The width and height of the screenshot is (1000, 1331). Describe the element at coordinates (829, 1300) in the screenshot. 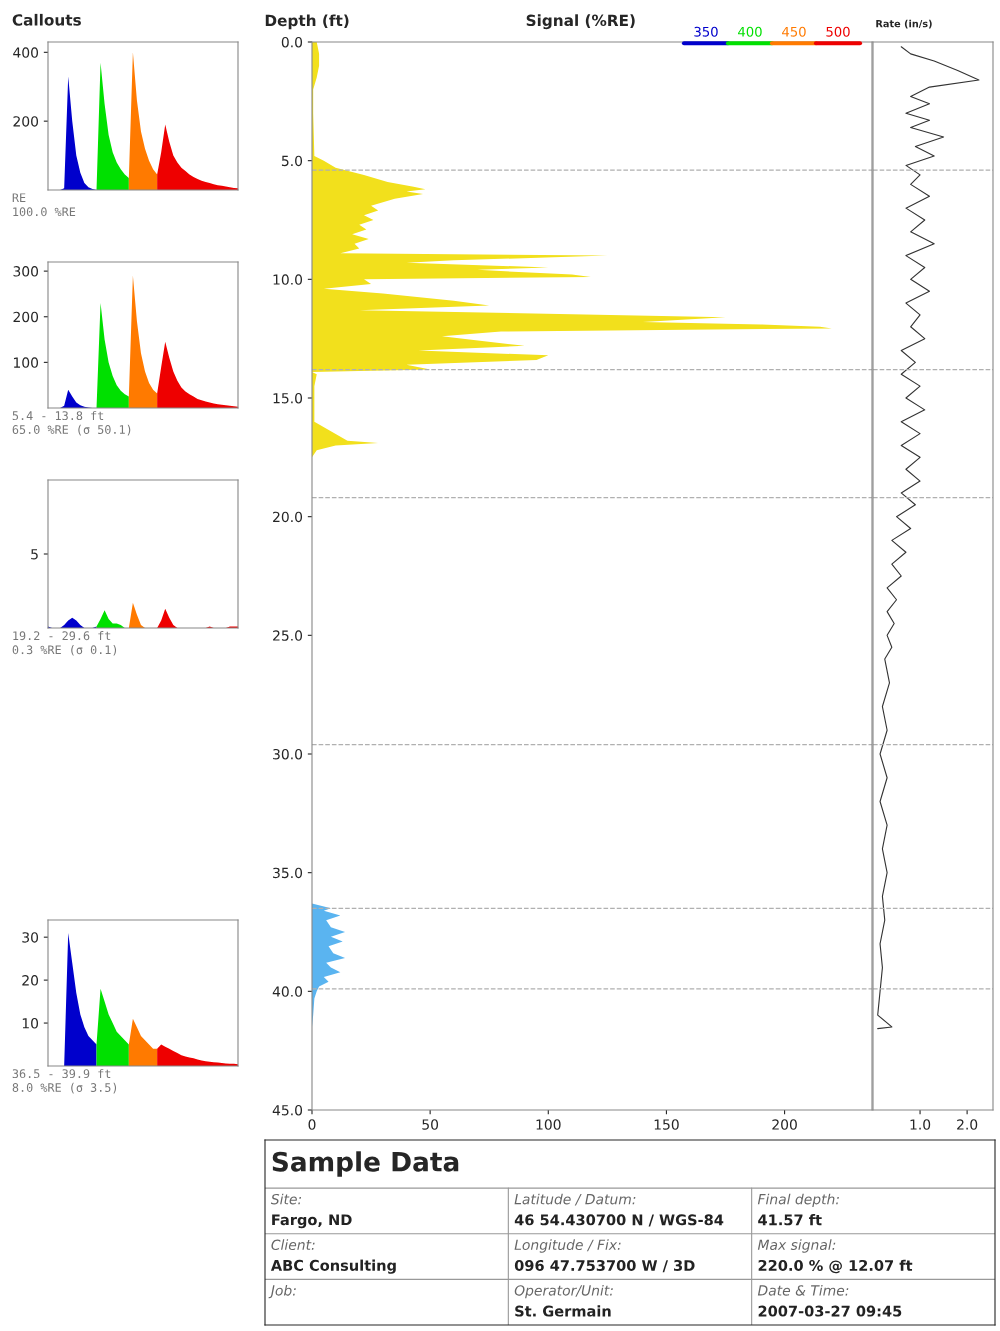

I see `text: Date & Time: 2007-03-27 09:45` at that location.